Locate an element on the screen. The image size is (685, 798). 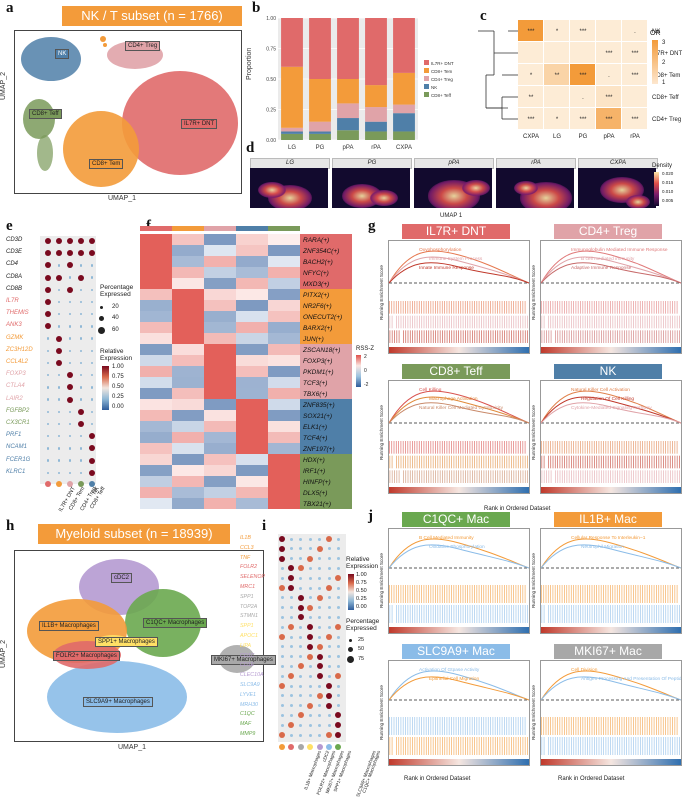
or-cell-signif: ** is located at coordinates (531, 98).